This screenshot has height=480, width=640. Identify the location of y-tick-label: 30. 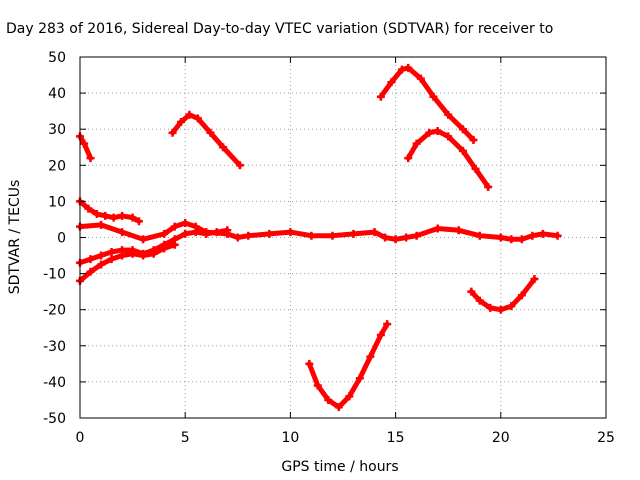
(57, 130).